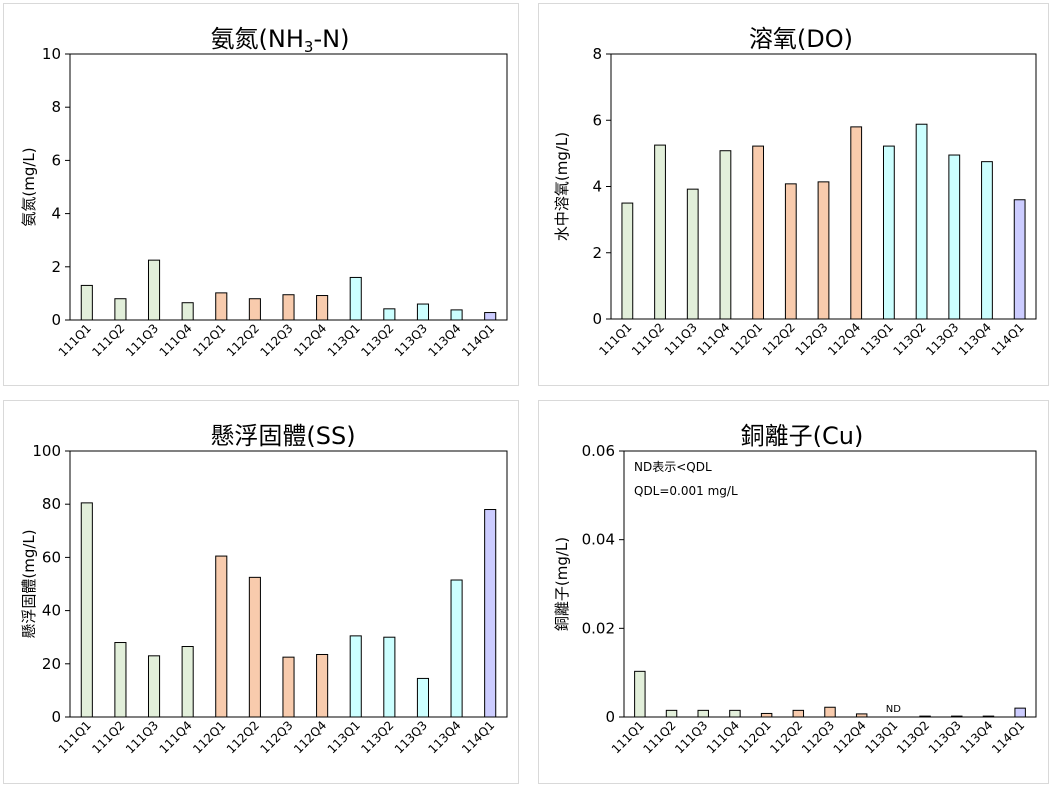 The width and height of the screenshot is (1052, 788). I want to click on y-tick-label: 20, so click(51, 664).